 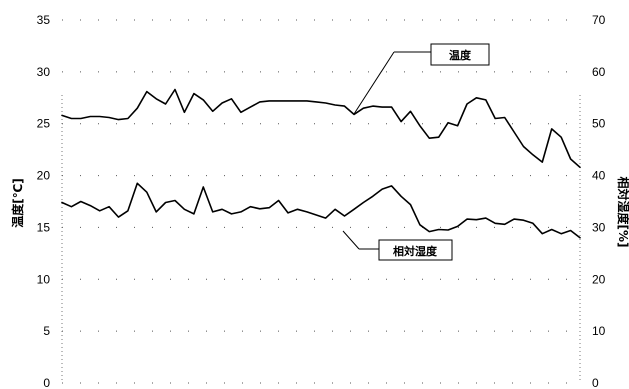 What do you see at coordinates (46, 331) in the screenshot?
I see `left-tick-label: 5` at bounding box center [46, 331].